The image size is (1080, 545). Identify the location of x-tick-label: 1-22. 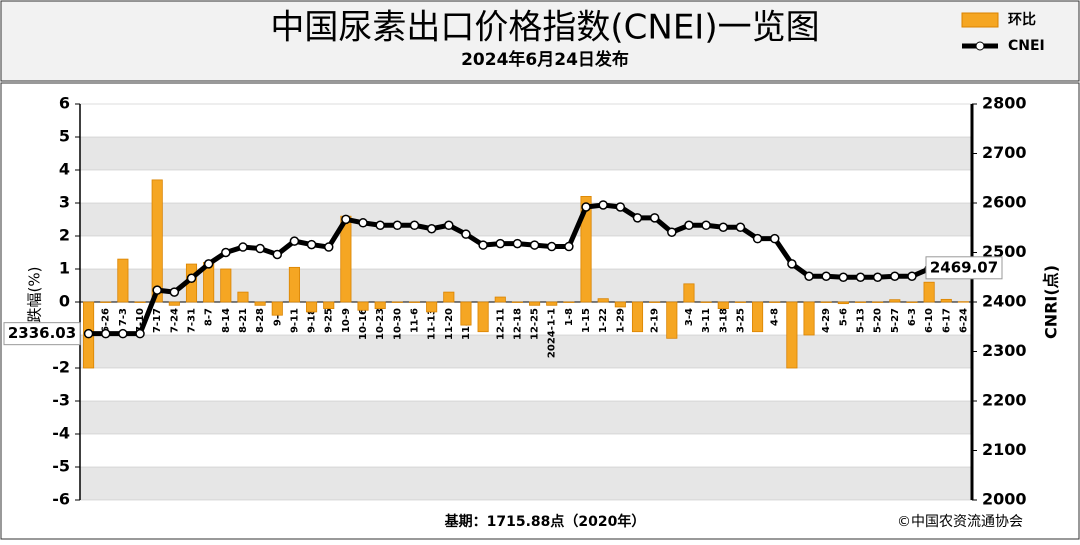
(603, 320).